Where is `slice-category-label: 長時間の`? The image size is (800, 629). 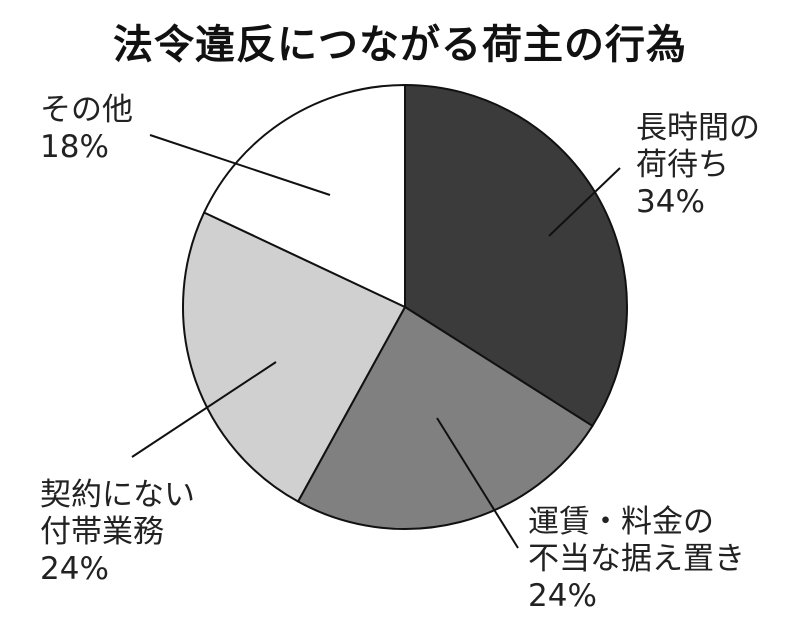
slice-category-label: 長時間の is located at coordinates (698, 128).